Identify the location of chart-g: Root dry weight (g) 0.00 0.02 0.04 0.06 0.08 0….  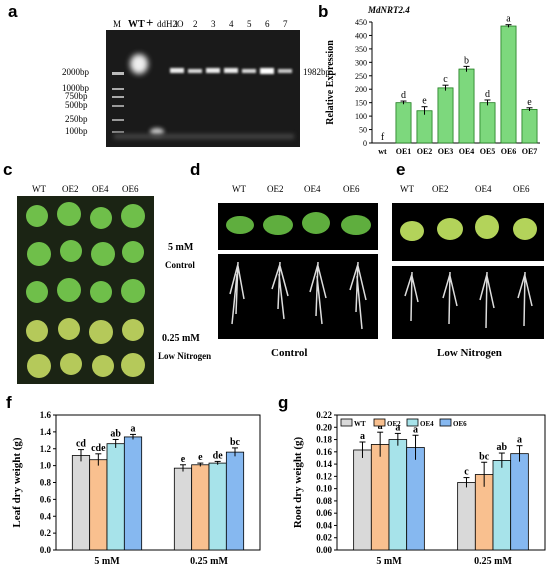
(419, 488).